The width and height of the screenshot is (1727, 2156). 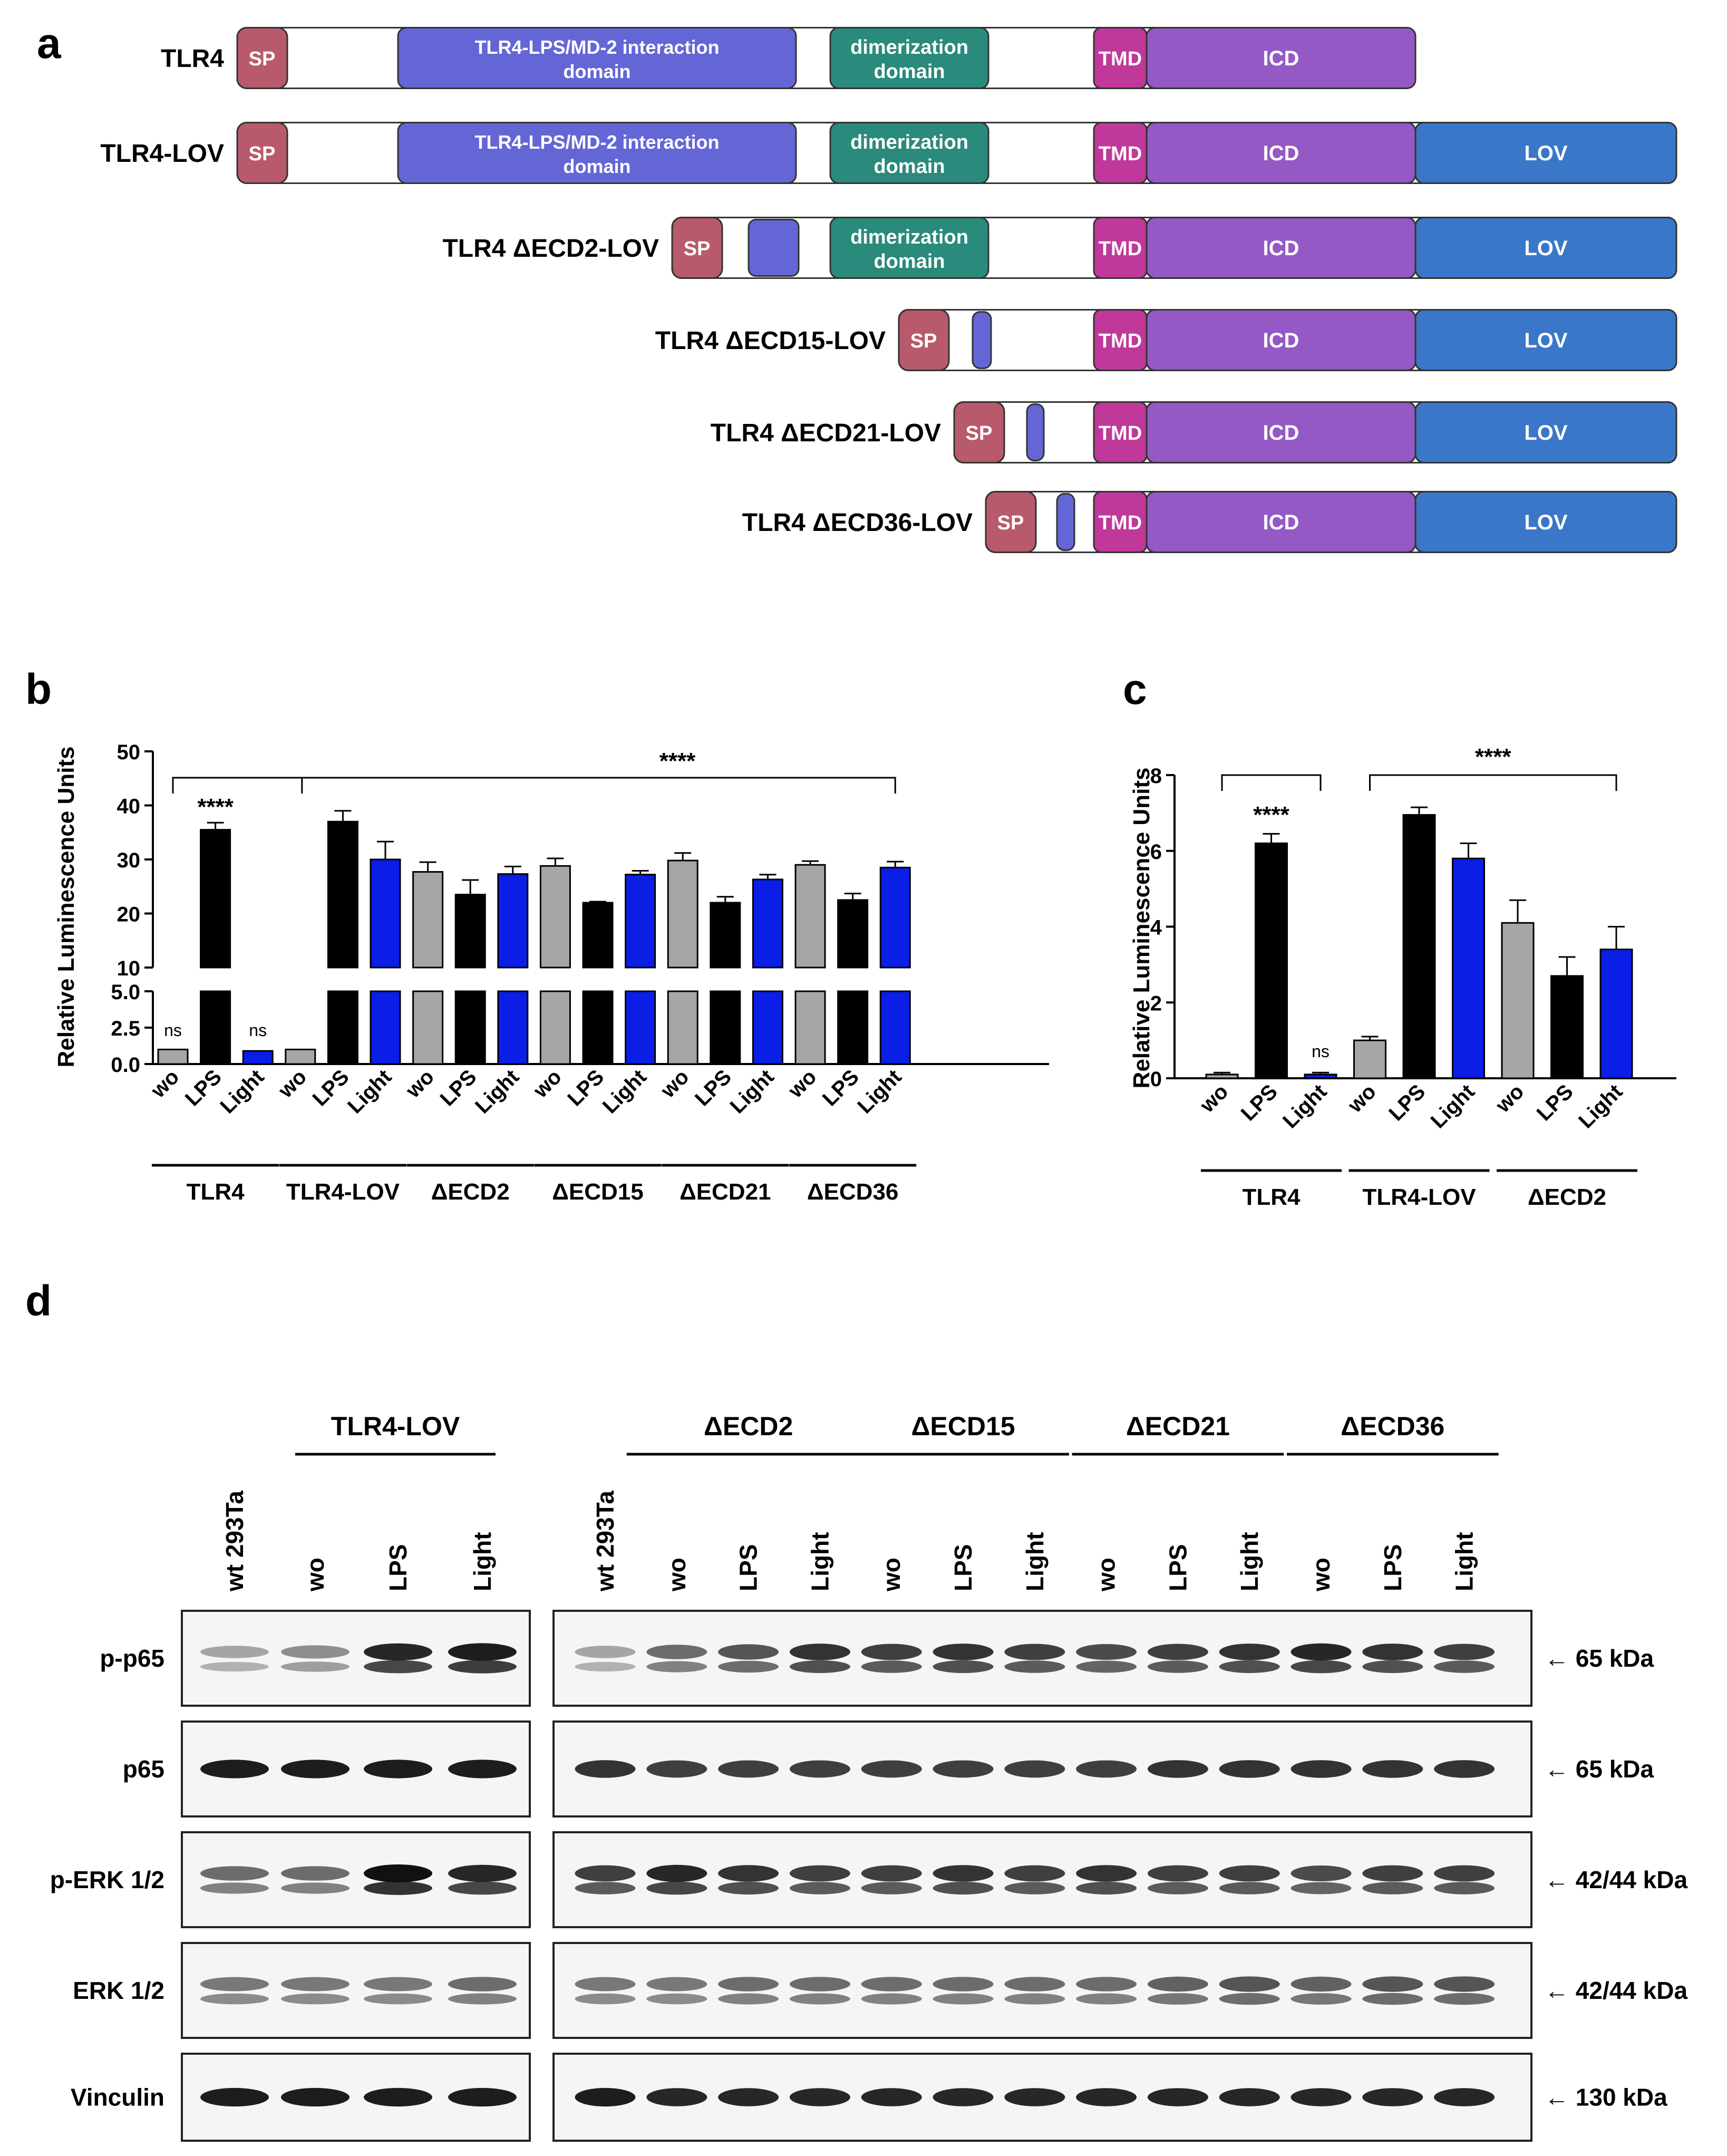 What do you see at coordinates (770, 341) in the screenshot?
I see `construct-name: TLR4 ΔECD15-LOV` at bounding box center [770, 341].